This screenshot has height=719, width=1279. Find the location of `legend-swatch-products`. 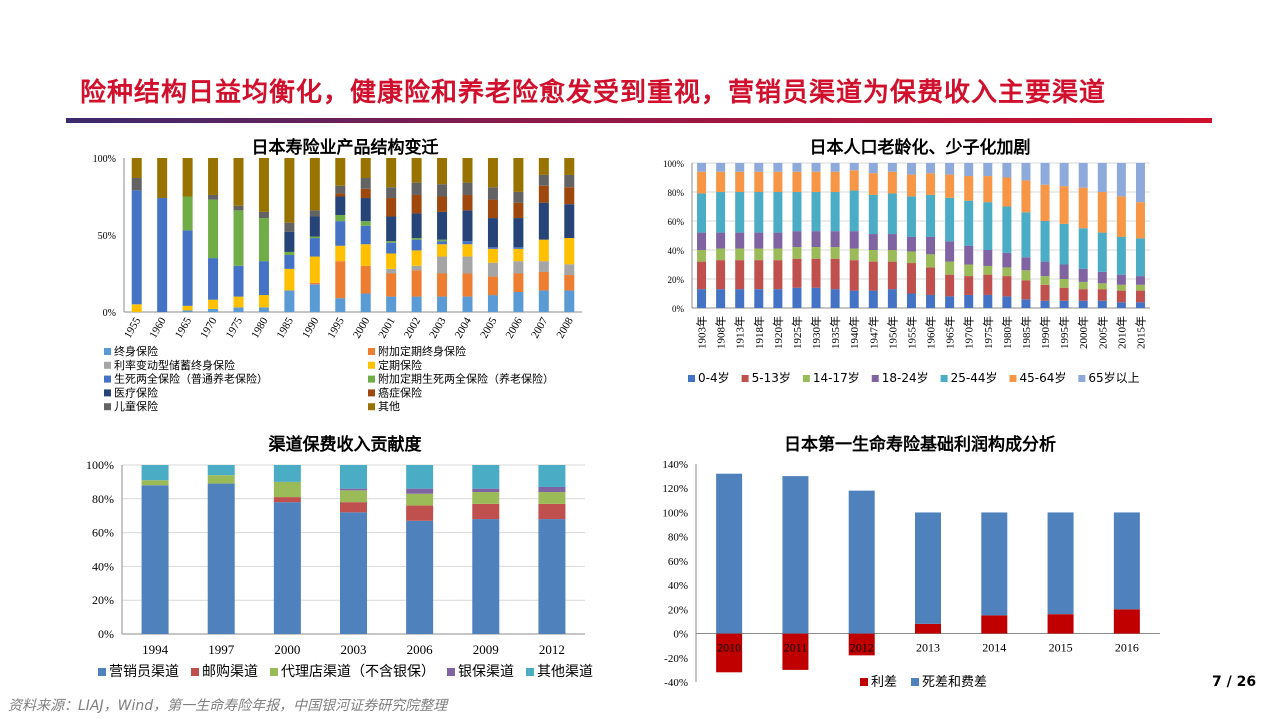

legend-swatch-products is located at coordinates (107, 393).